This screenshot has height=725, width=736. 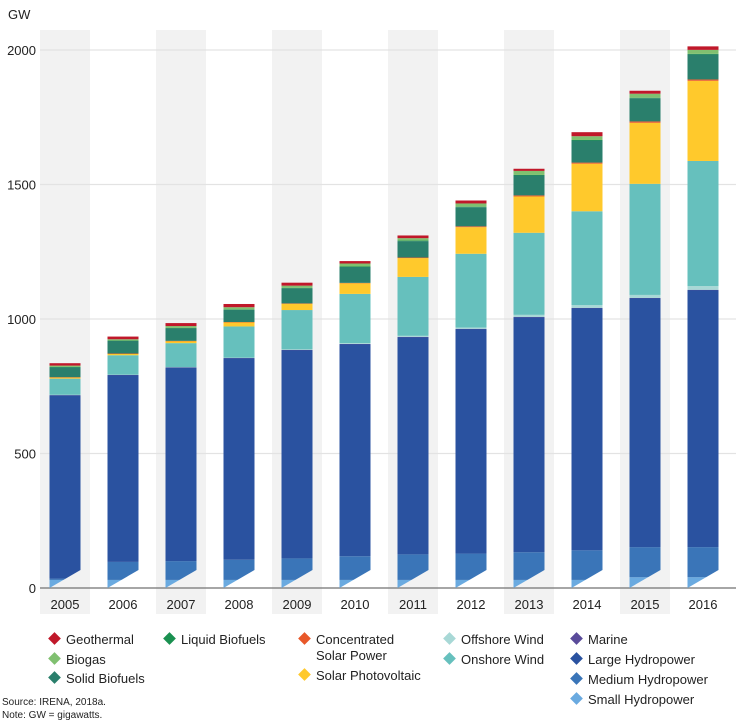 I want to click on legend-label: Solar Photovoltaic, so click(x=368, y=675).